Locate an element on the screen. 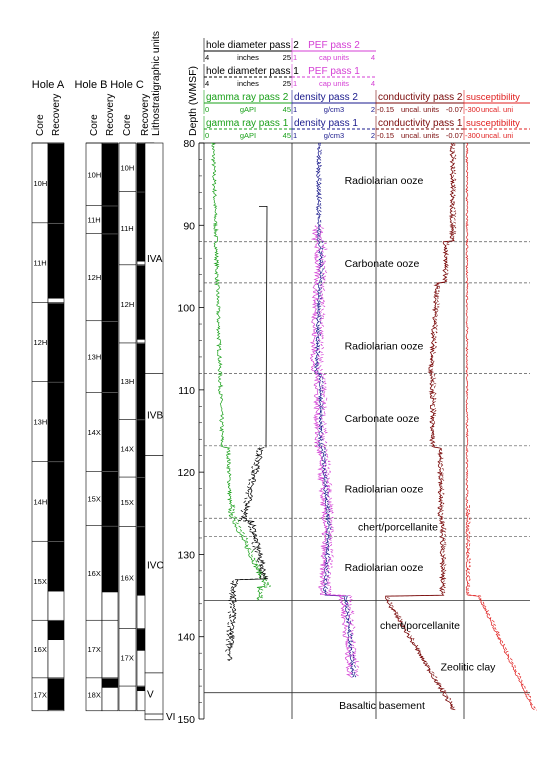 This screenshot has width=558, height=764. log-header-name: susceptibility is located at coordinates (493, 97).